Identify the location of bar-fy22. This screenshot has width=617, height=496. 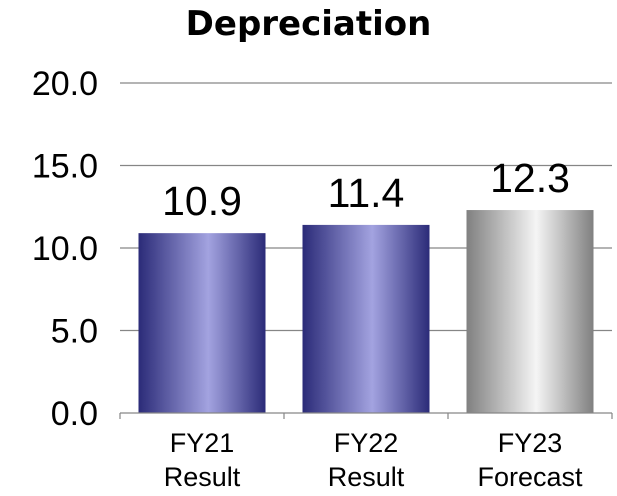
(366, 318).